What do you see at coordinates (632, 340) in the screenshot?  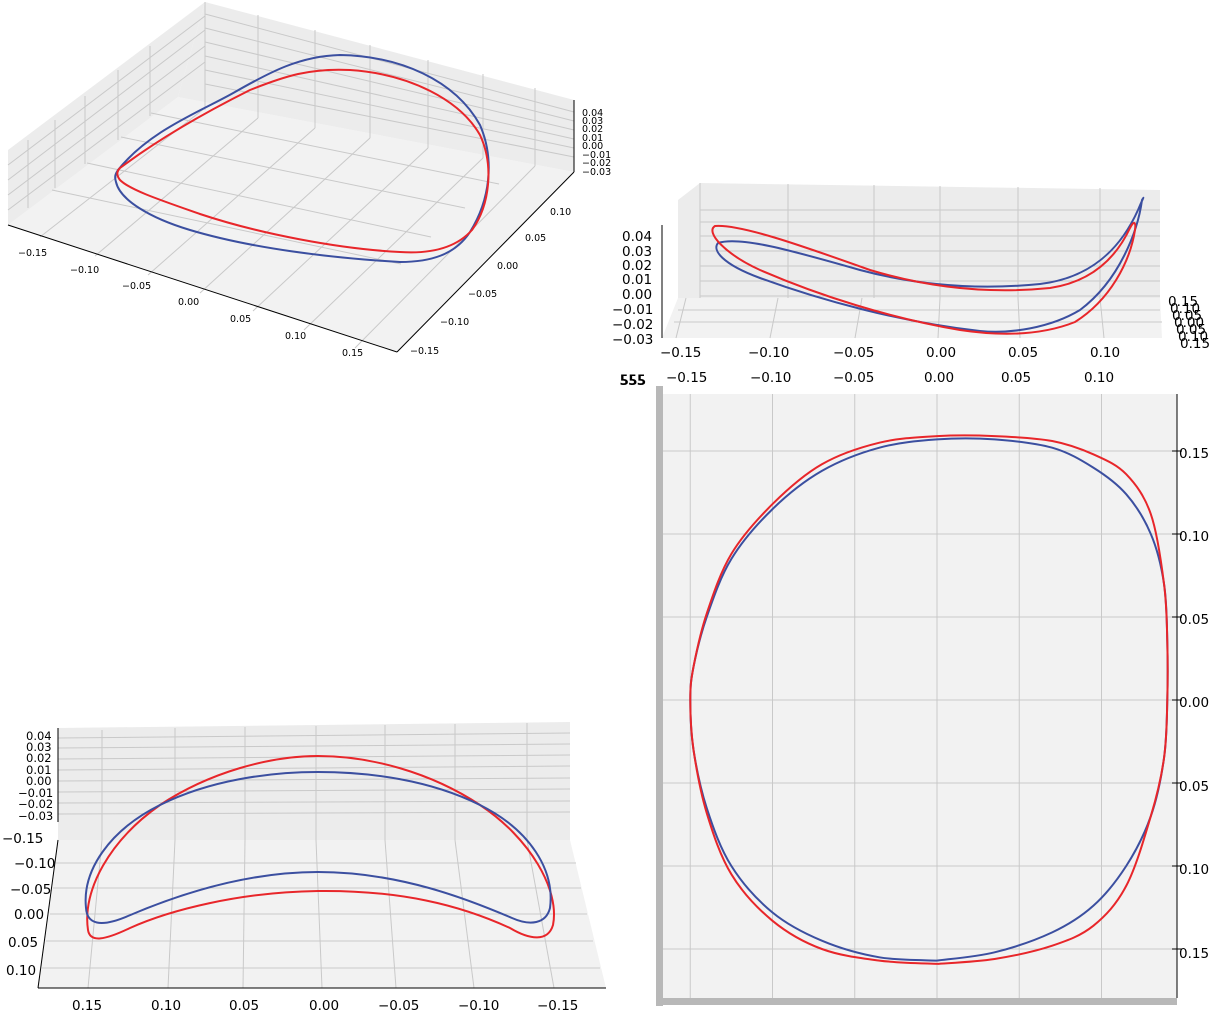 I see `side-z-tick: −0.03` at bounding box center [632, 340].